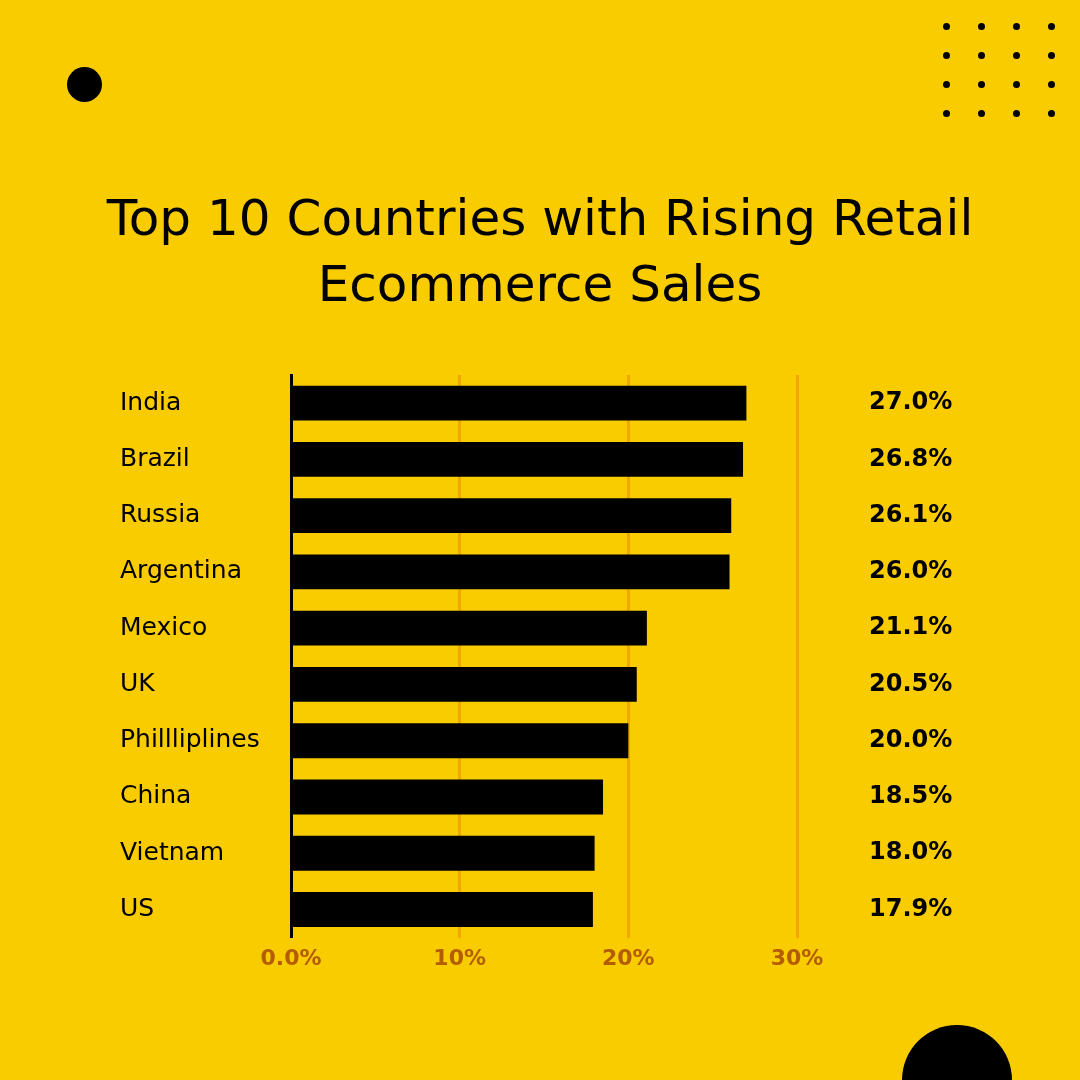 The image size is (1080, 1080). What do you see at coordinates (797, 957) in the screenshot?
I see `x-tick-label: 30%` at bounding box center [797, 957].